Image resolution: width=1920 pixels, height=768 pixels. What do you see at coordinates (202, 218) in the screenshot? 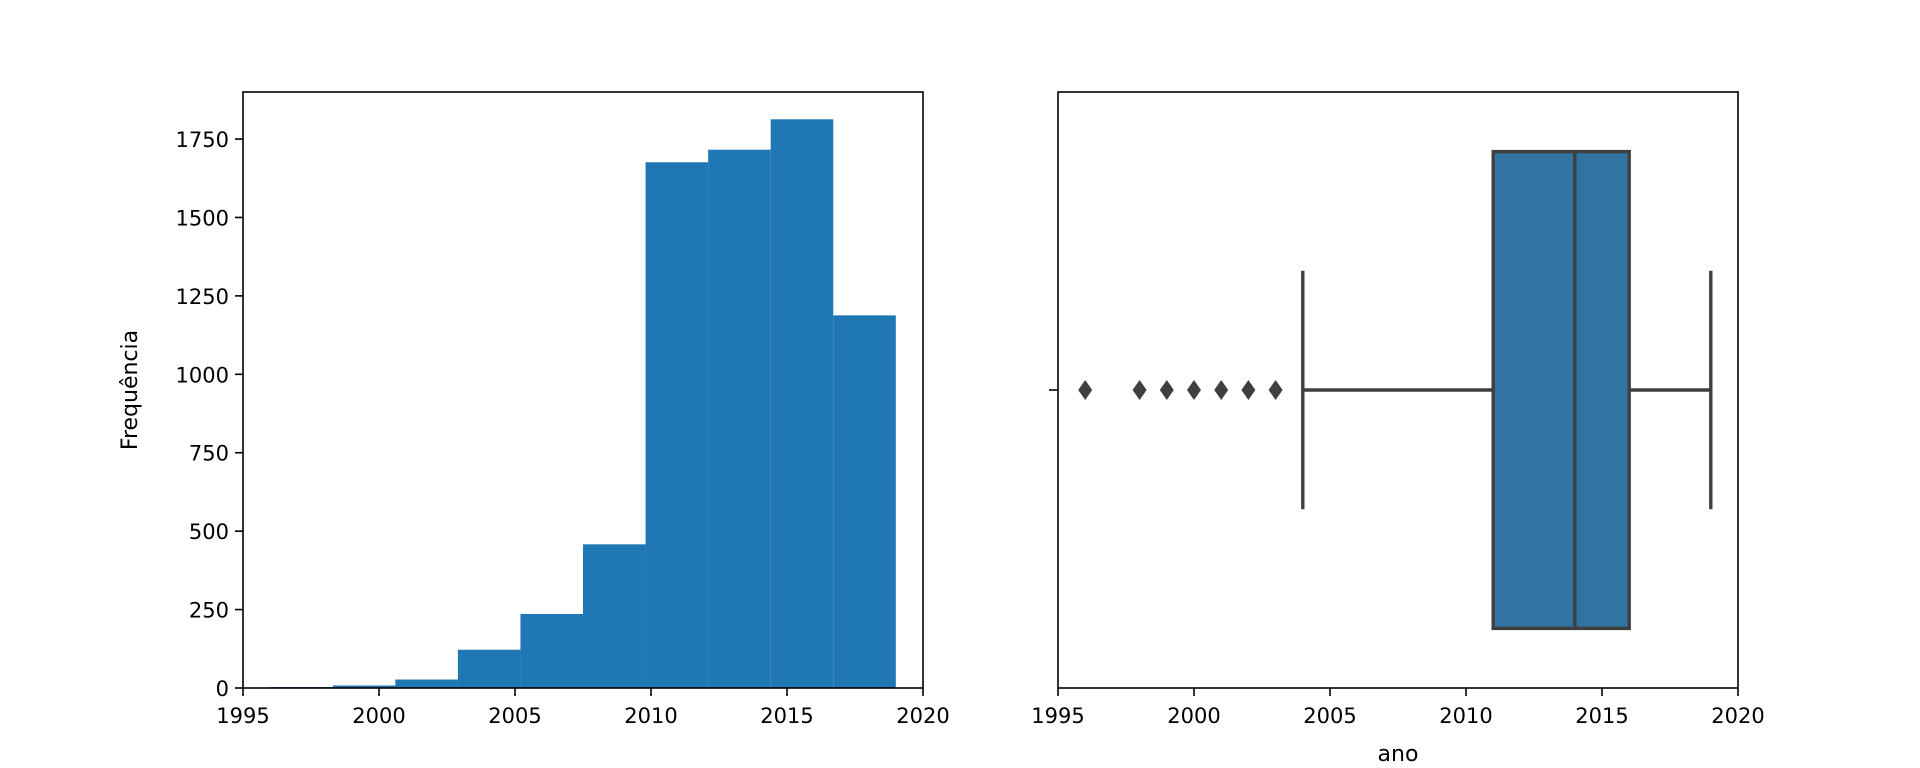
I see `y-tick-label: 1500` at bounding box center [202, 218].